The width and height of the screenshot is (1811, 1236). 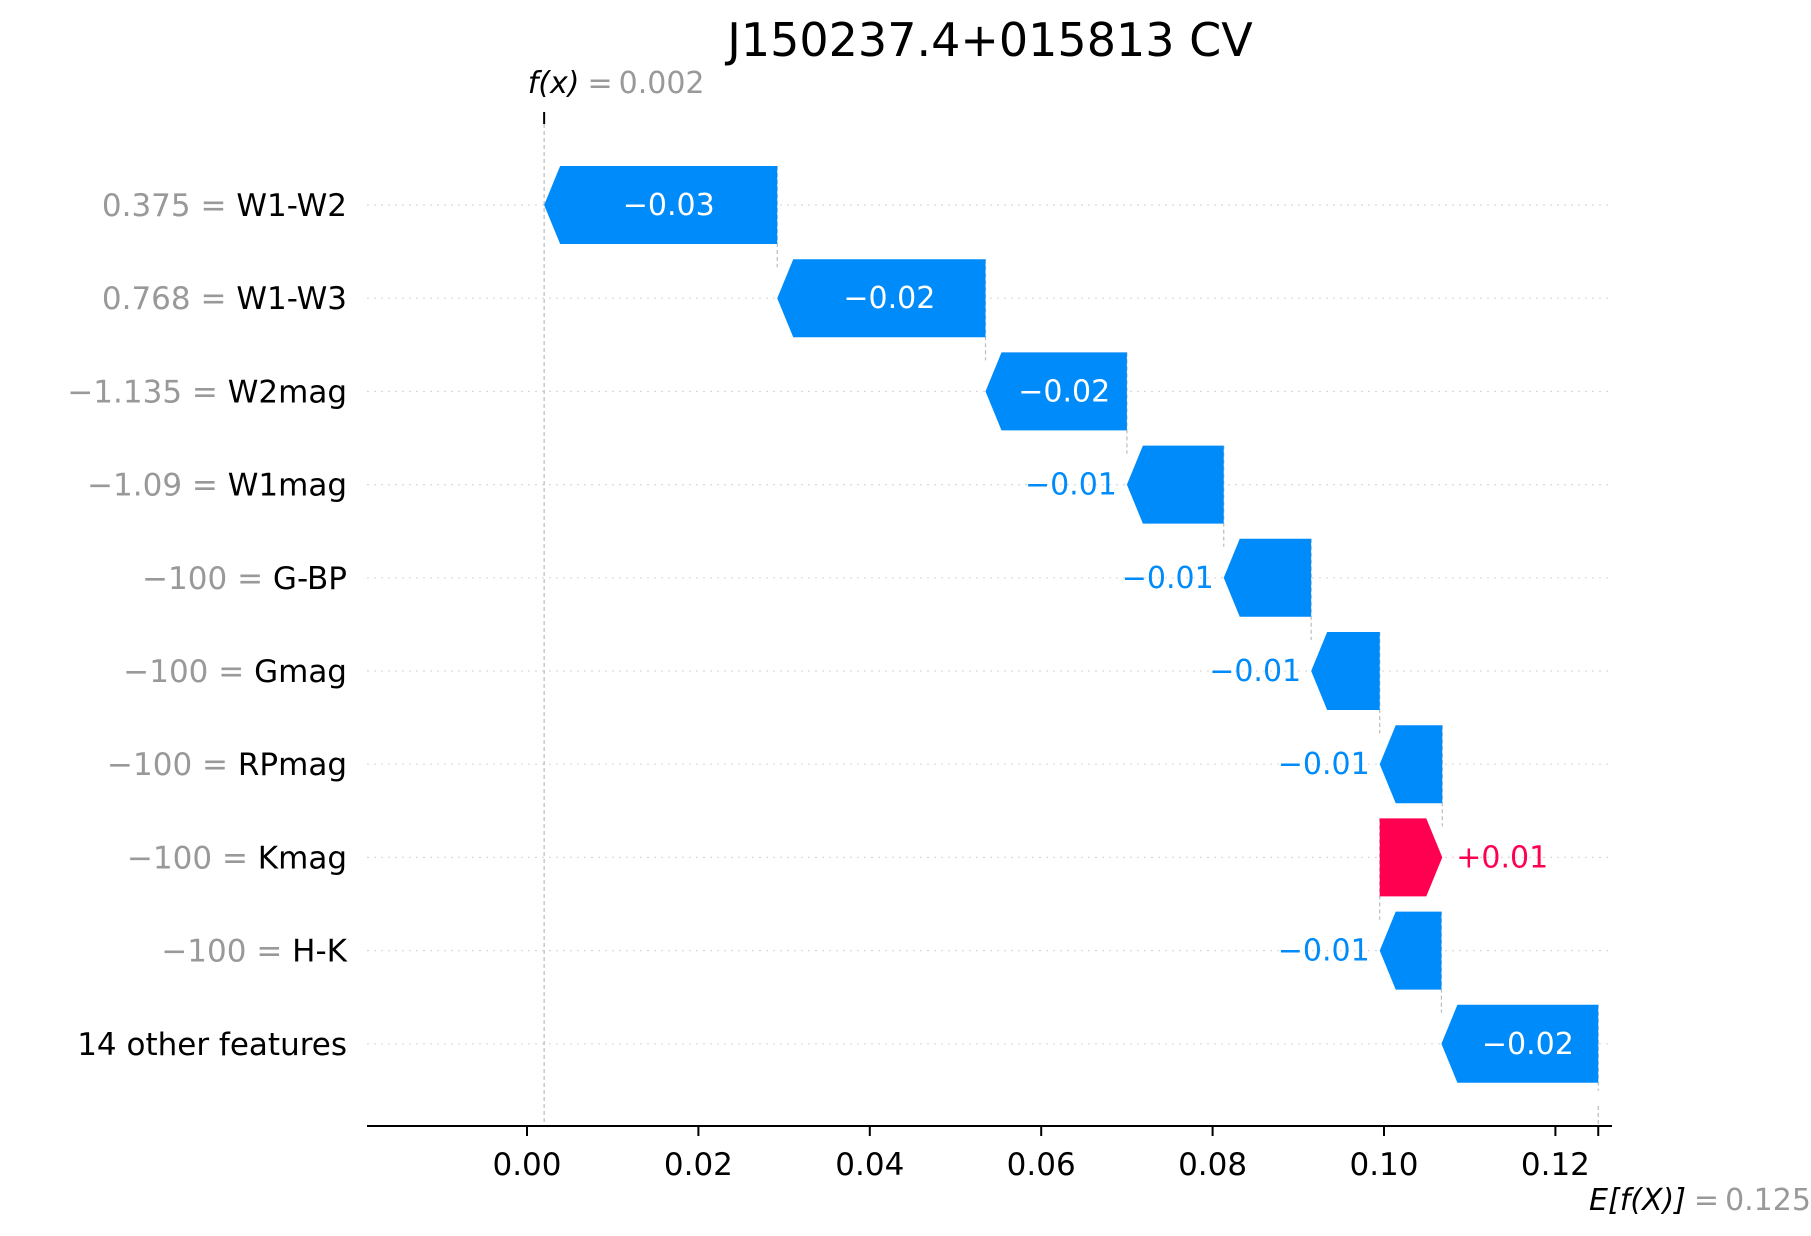 I want to click on feature-label: −100 = Kmag, so click(x=237, y=858).